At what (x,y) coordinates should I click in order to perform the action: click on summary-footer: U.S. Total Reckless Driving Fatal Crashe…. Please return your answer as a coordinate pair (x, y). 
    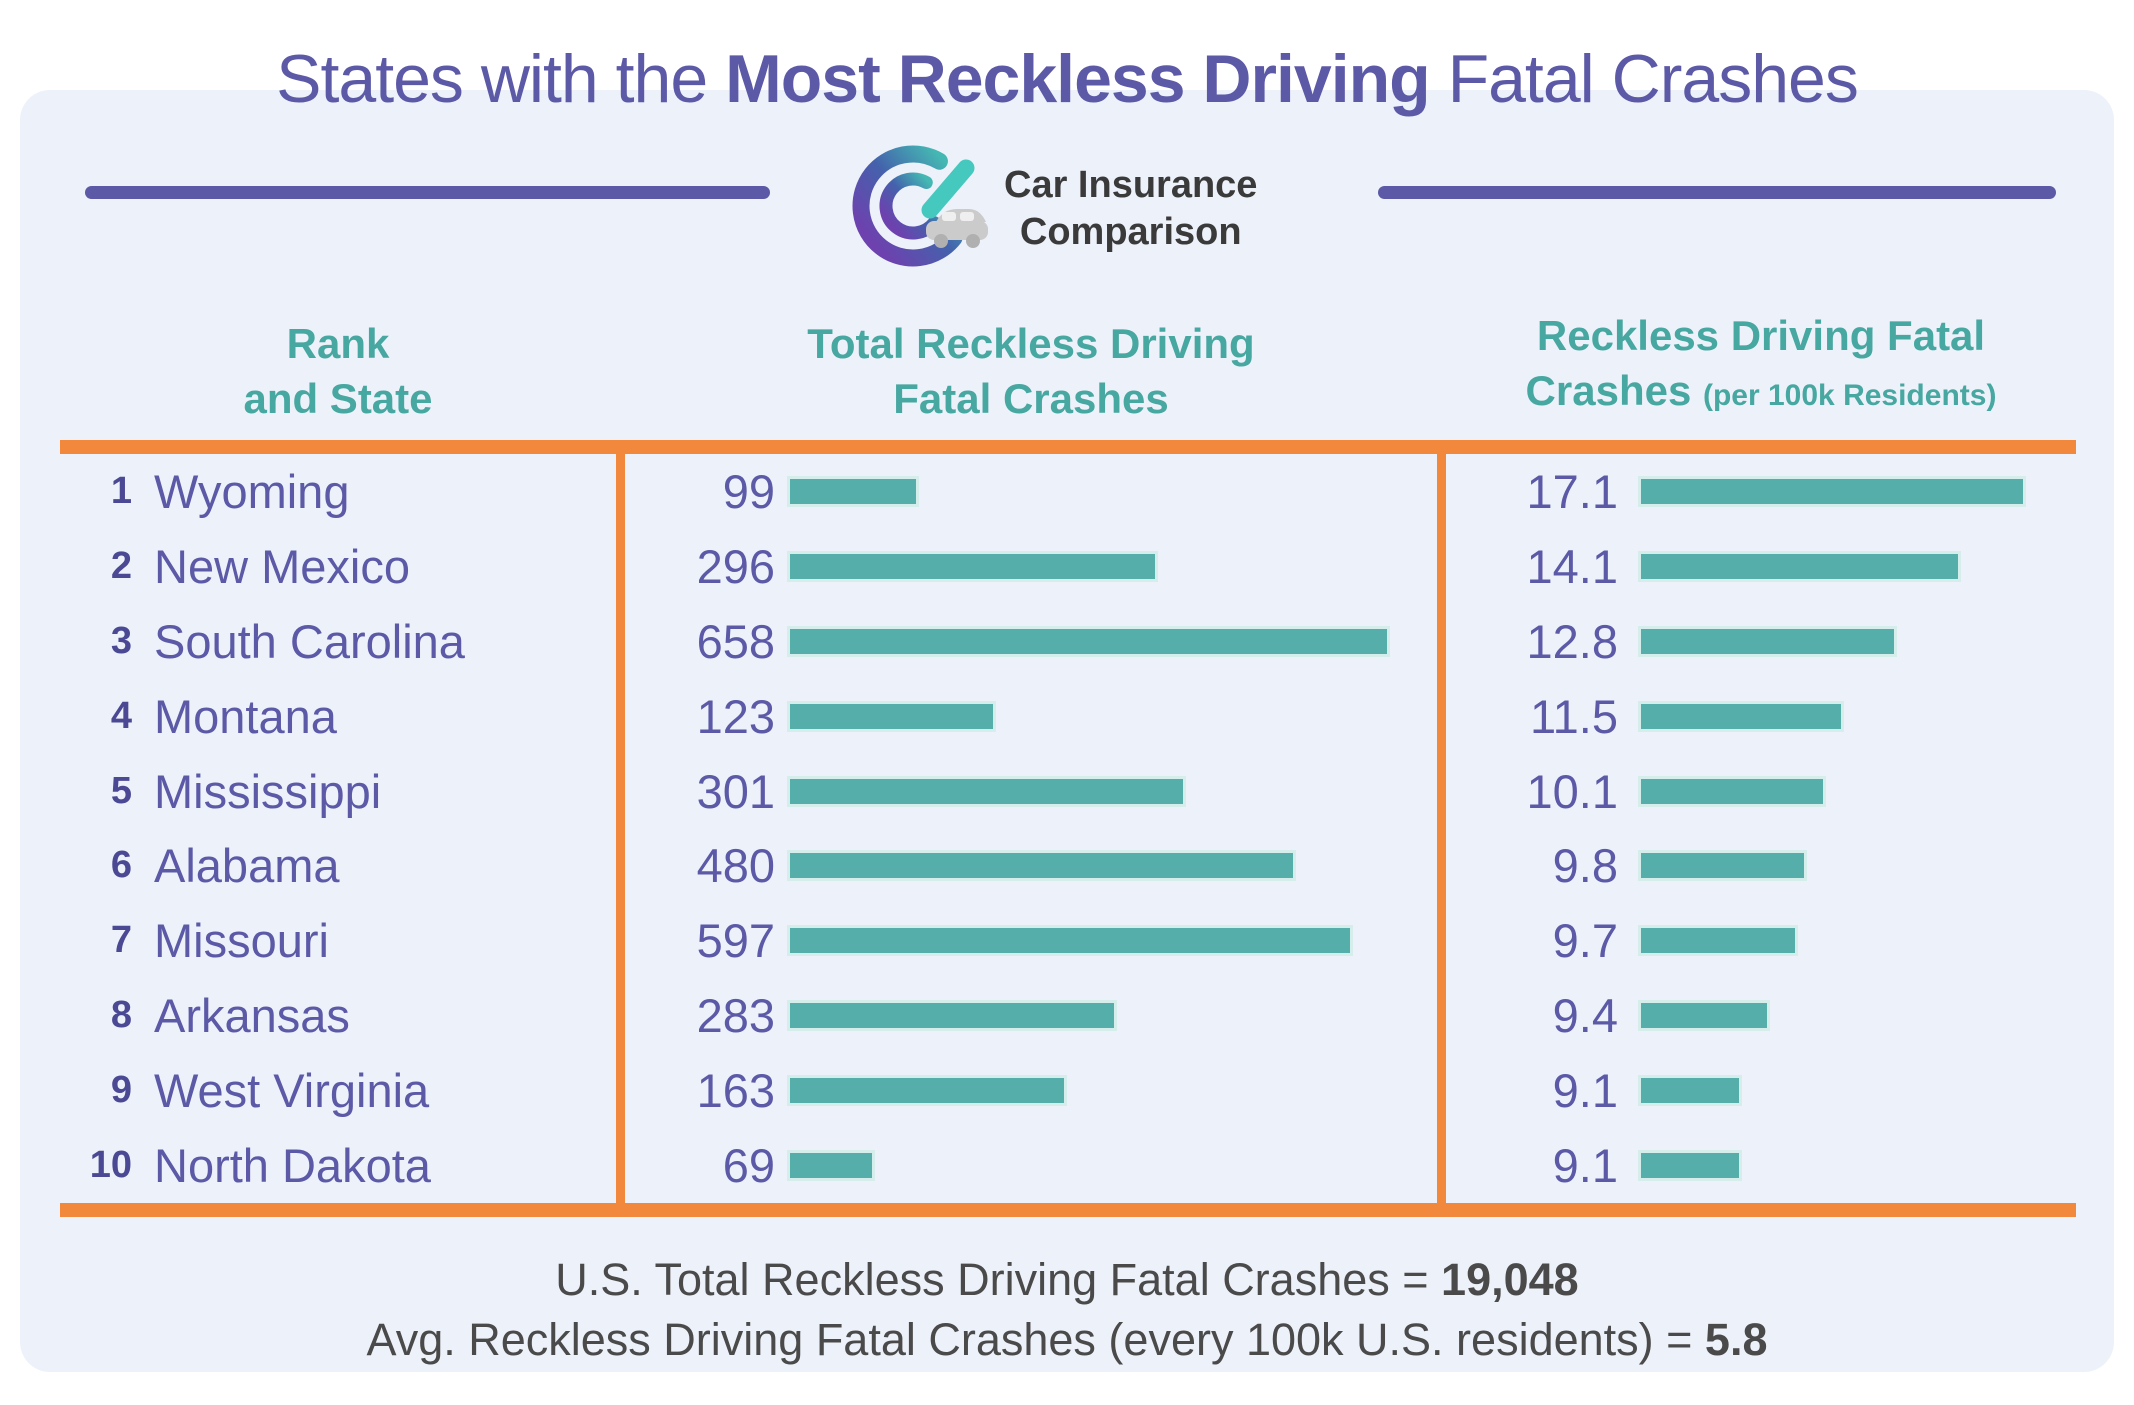
    Looking at the image, I should click on (1067, 1310).